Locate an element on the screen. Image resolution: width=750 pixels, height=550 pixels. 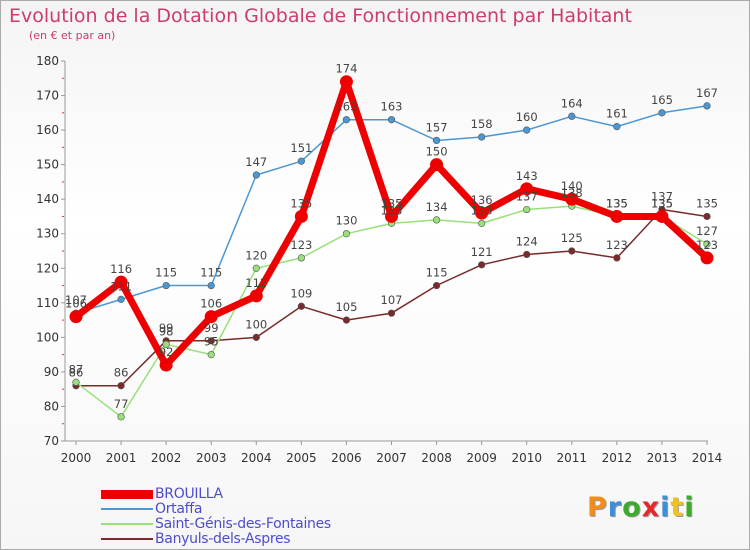
data-label: 105 is located at coordinates (346, 307).